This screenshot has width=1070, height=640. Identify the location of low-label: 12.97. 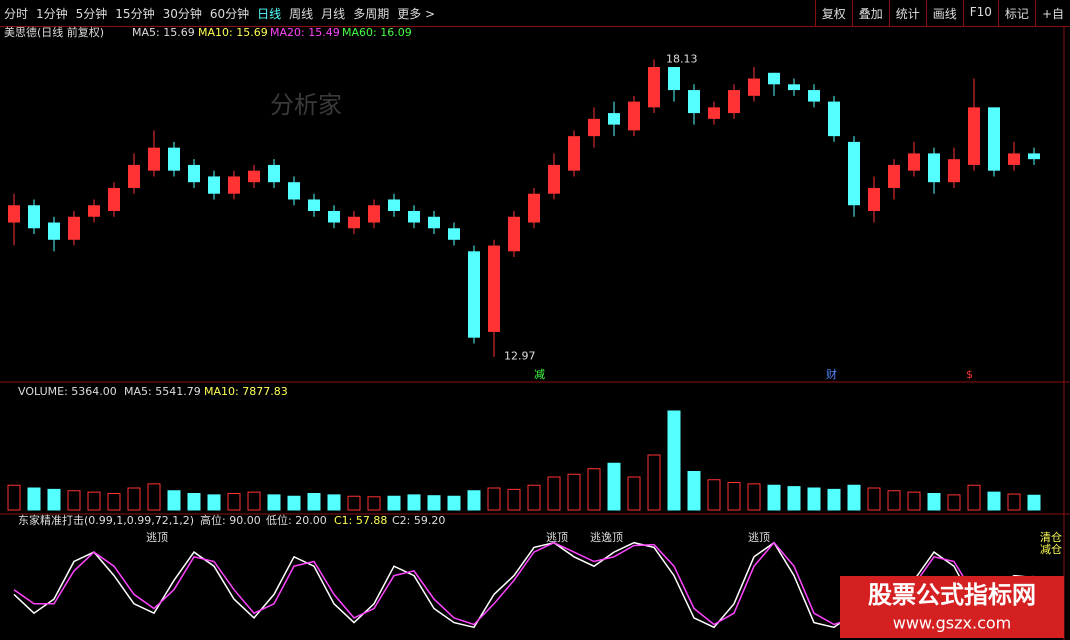
(520, 356).